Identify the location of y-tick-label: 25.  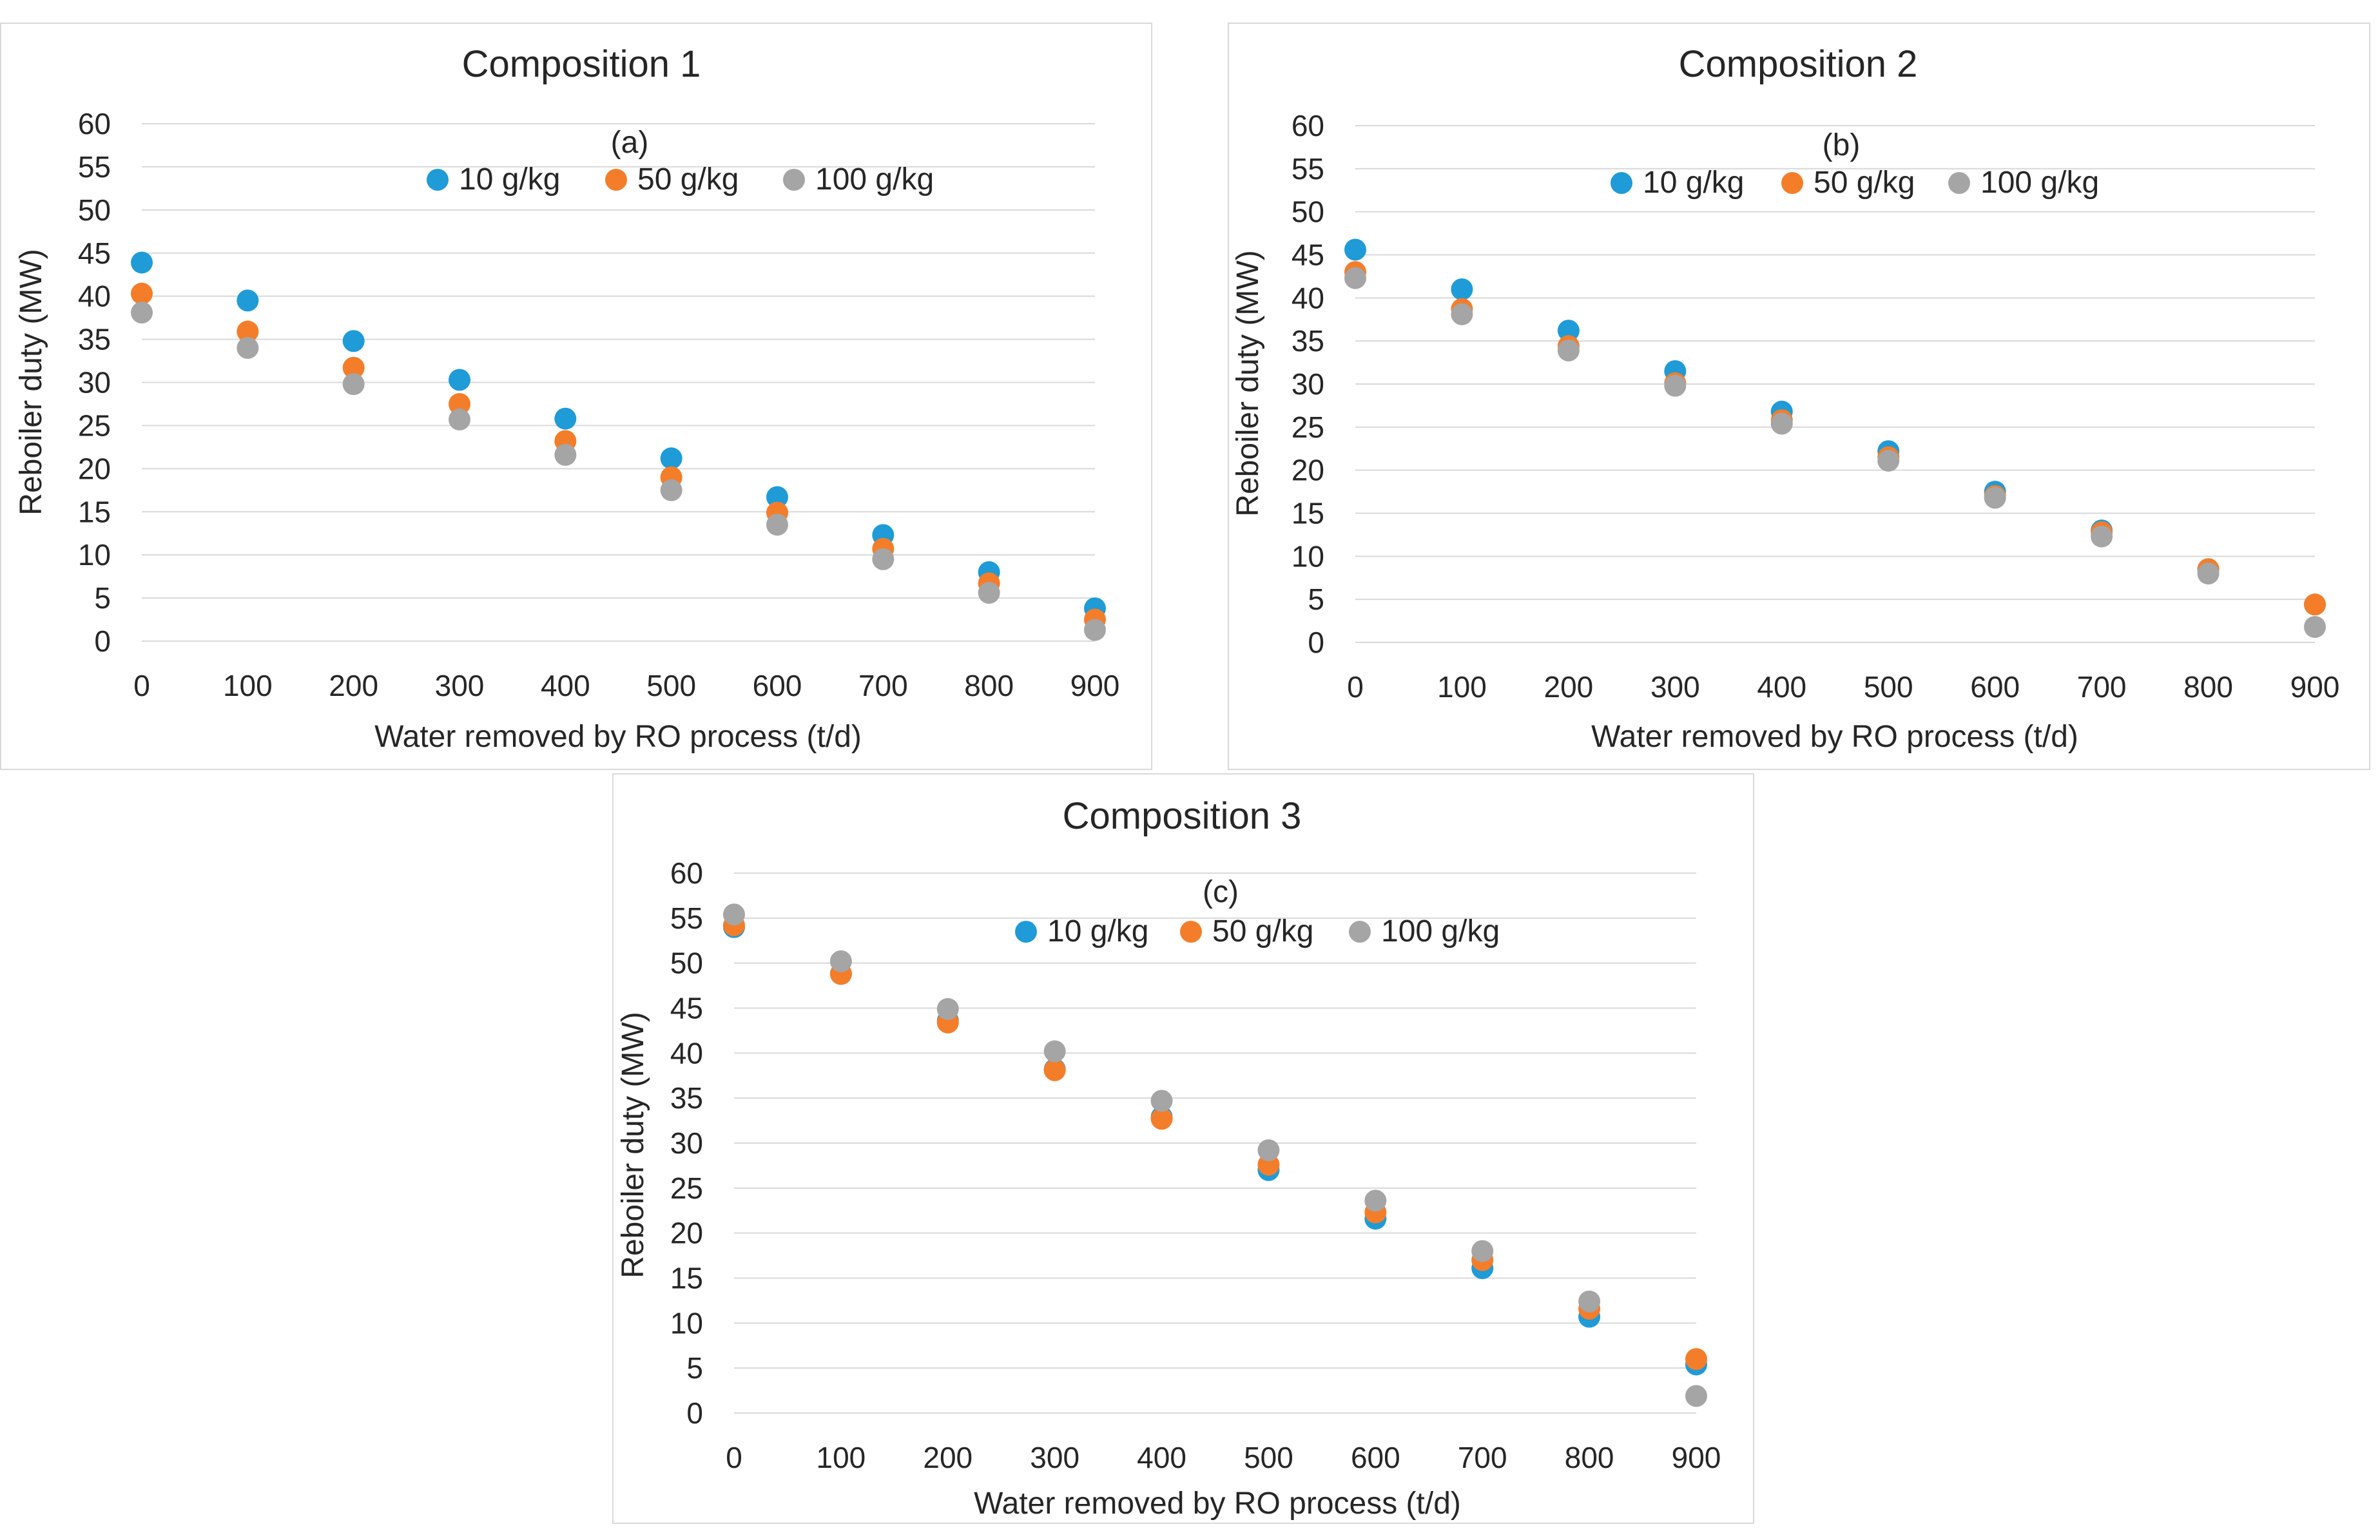
(94, 425).